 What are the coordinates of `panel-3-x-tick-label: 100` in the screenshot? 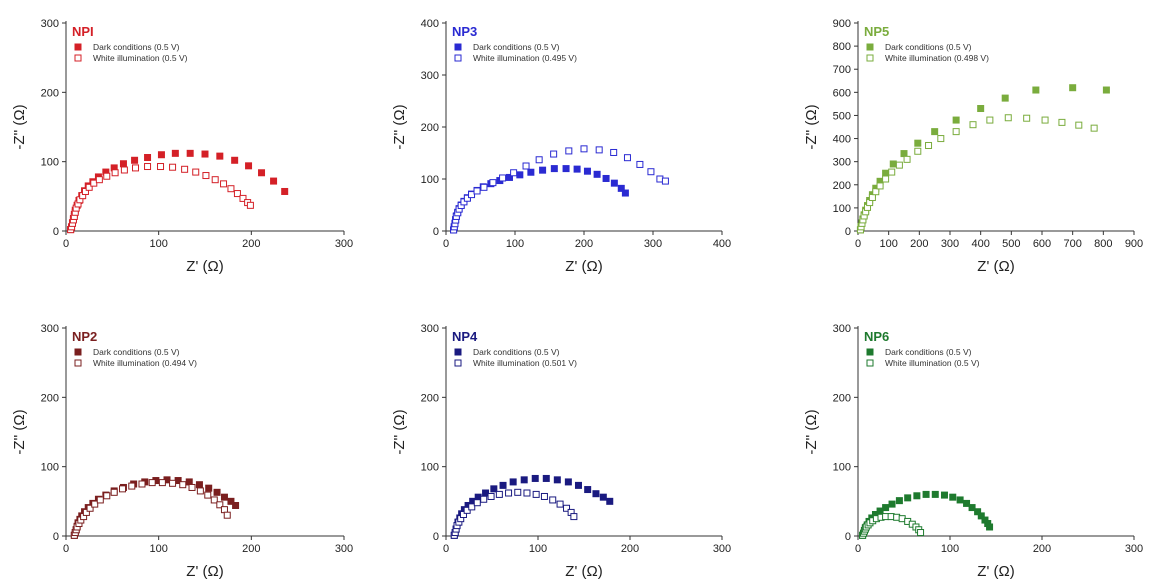 It's located at (888, 244).